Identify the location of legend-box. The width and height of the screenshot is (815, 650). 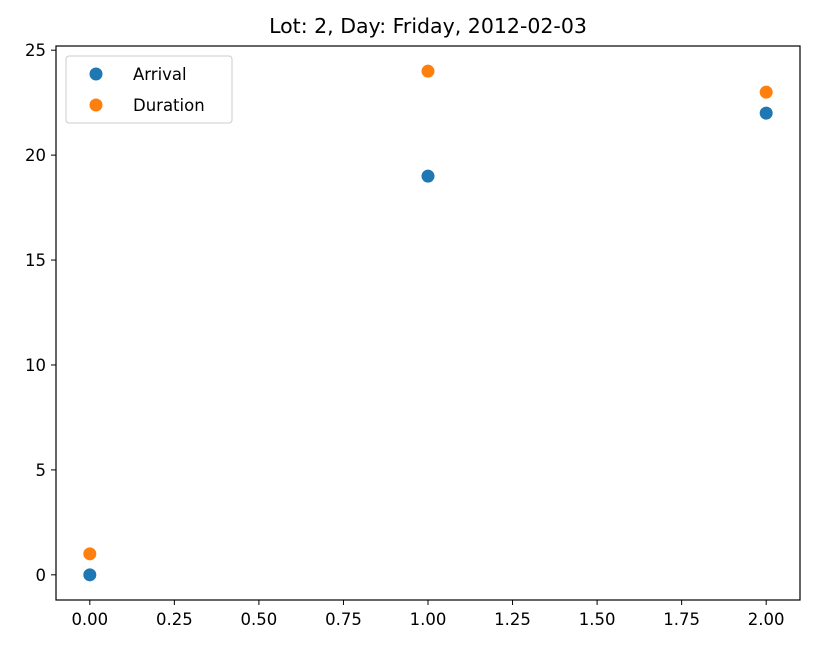
(149, 89).